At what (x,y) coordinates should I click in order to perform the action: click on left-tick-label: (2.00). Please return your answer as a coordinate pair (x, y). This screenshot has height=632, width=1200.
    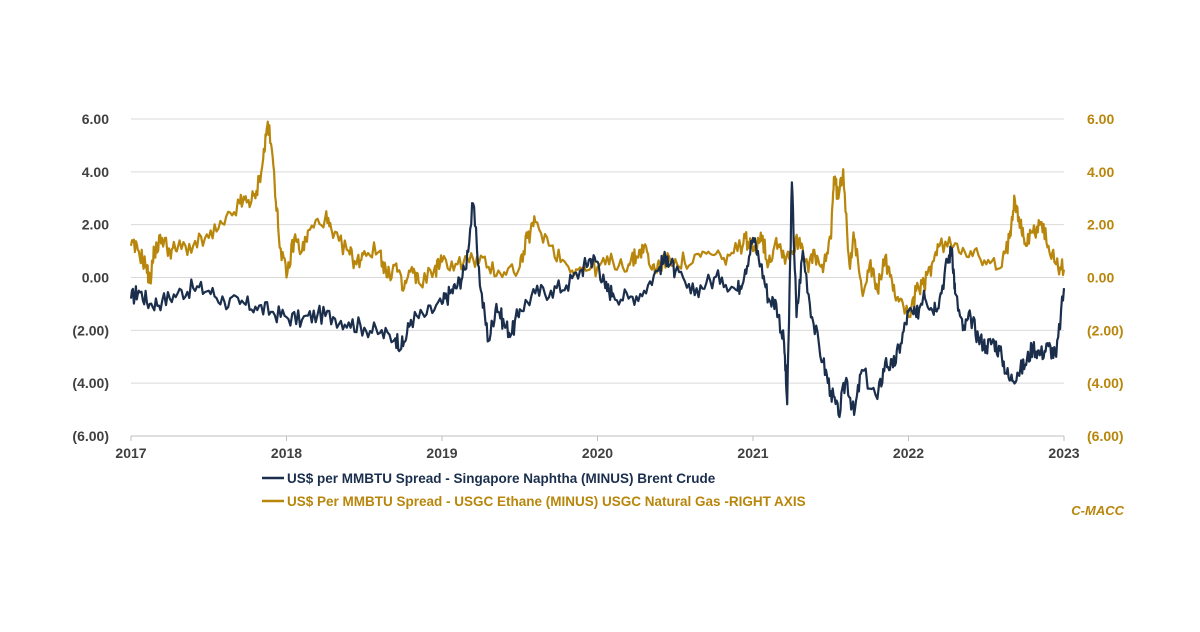
    Looking at the image, I should click on (90, 330).